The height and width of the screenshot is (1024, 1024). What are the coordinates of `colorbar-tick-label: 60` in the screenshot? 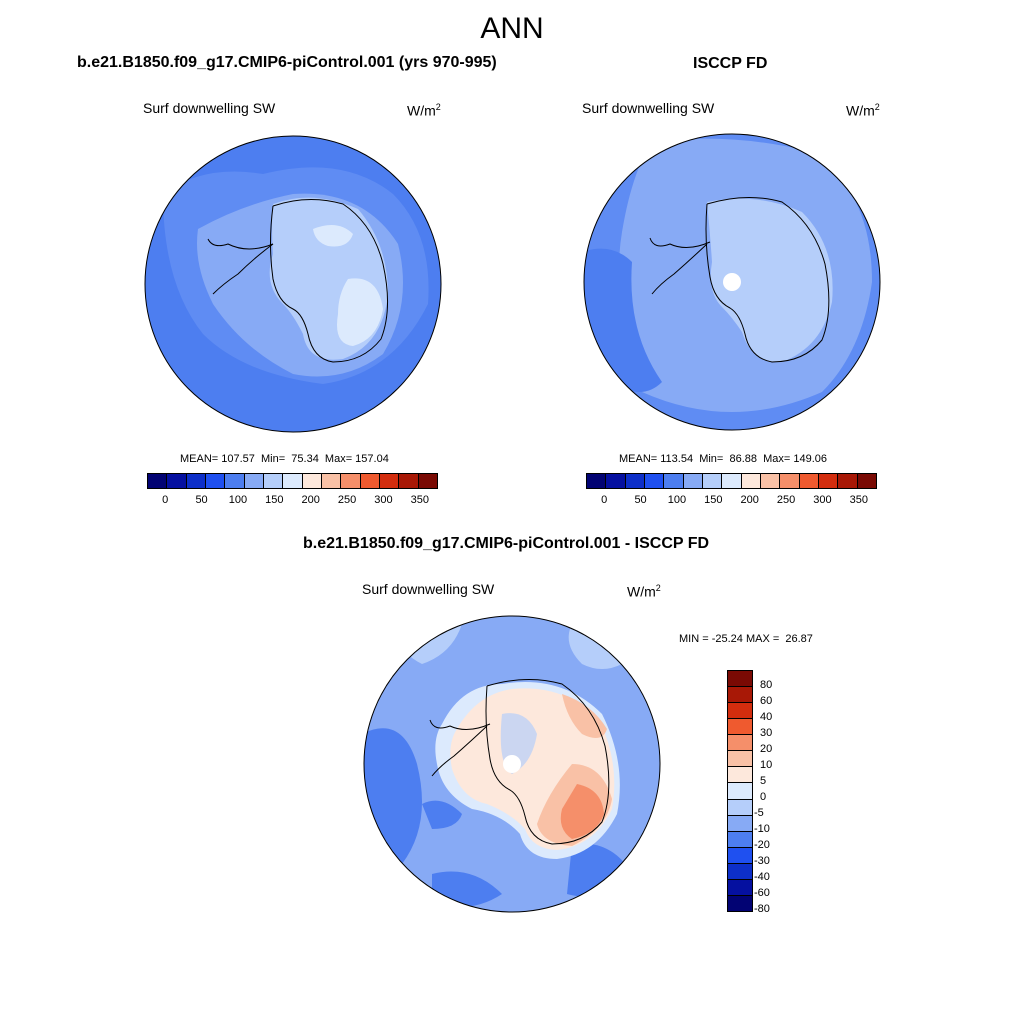 It's located at (766, 701).